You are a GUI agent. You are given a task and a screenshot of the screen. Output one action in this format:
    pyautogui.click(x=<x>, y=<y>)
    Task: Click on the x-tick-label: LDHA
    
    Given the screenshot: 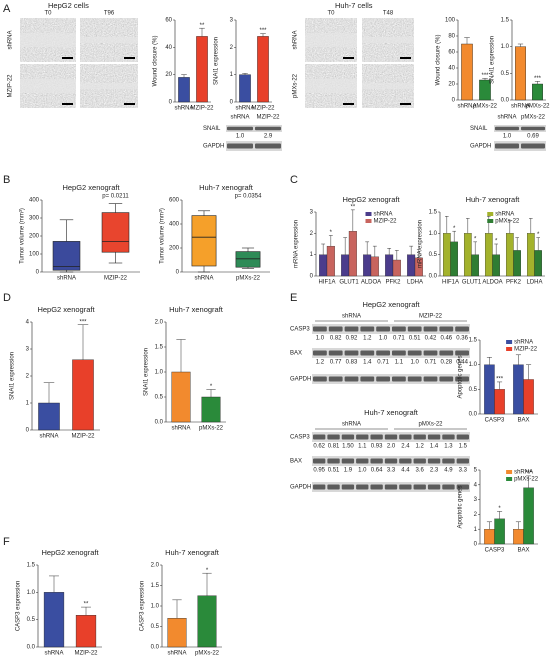 What is the action you would take?
    pyautogui.click(x=415, y=283)
    